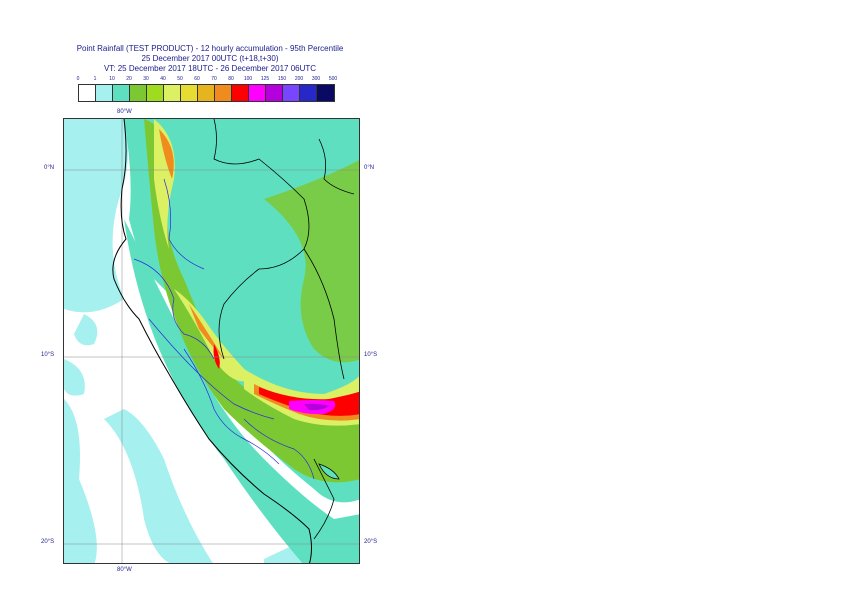 The width and height of the screenshot is (842, 596). Describe the element at coordinates (95, 79) in the screenshot. I see `legend-threshold-label: 1` at that location.